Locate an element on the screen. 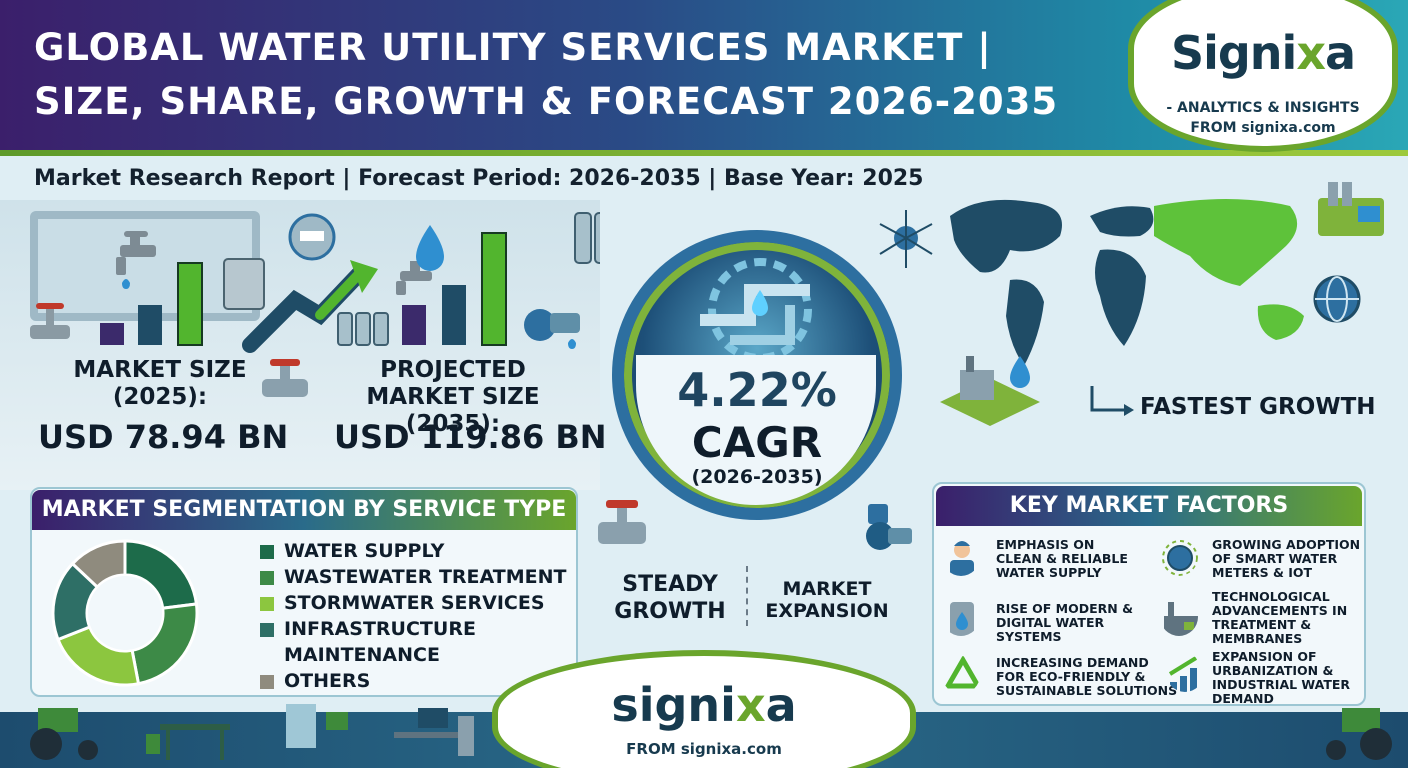 This screenshot has height=768, width=1408. footer-logo-badge: signixa FROM signixa.com is located at coordinates (704, 709).